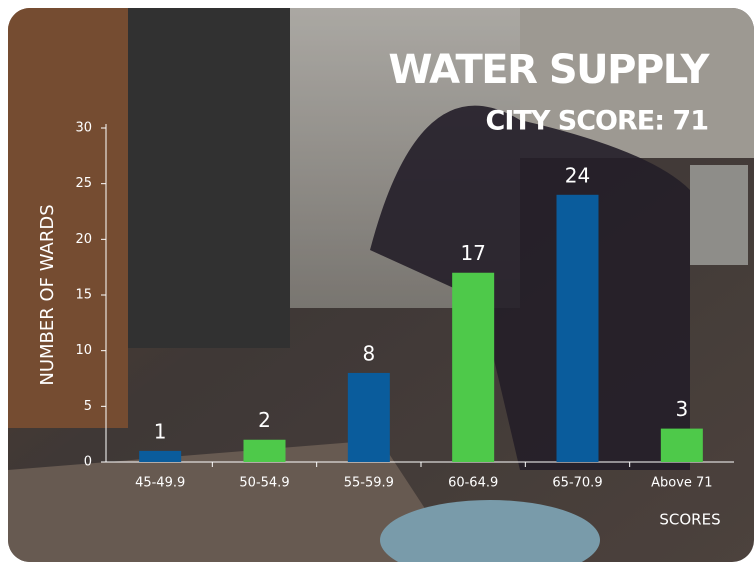 The width and height of the screenshot is (754, 562). I want to click on data-label: 8, so click(368, 353).